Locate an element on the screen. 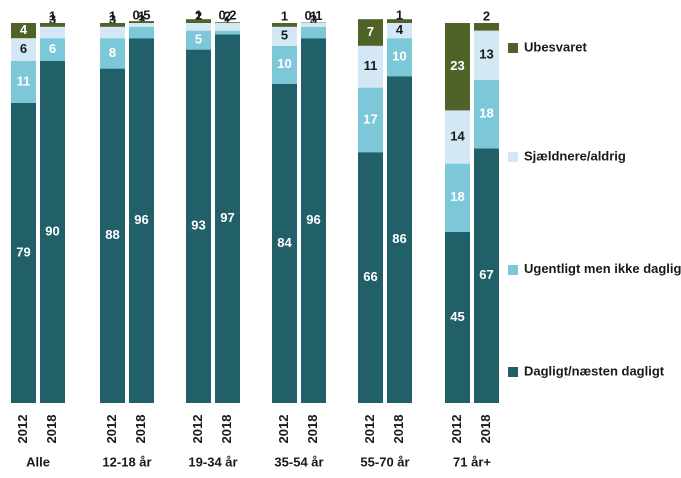 This screenshot has width=681, height=478. value-label: 90 is located at coordinates (52, 230).